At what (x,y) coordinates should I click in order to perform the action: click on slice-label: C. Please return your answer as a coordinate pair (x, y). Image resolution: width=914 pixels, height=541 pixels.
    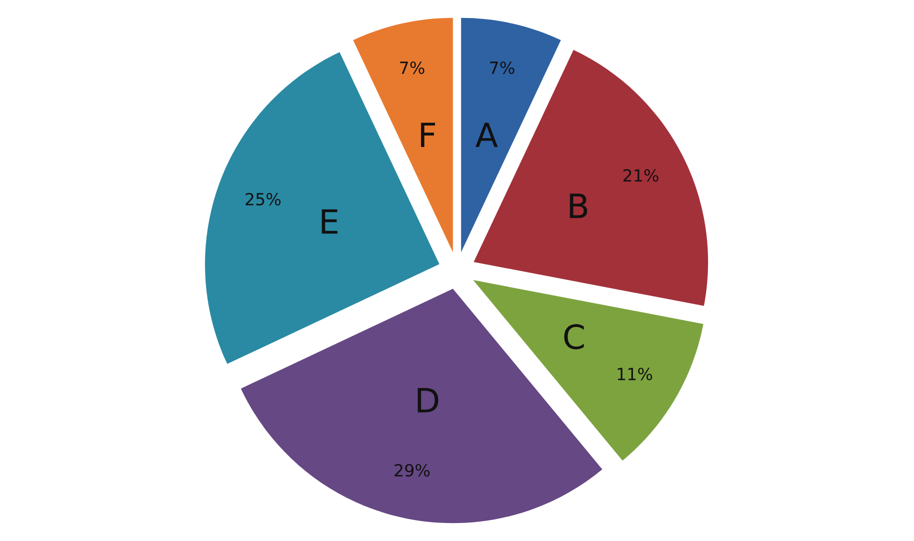
    Looking at the image, I should click on (574, 337).